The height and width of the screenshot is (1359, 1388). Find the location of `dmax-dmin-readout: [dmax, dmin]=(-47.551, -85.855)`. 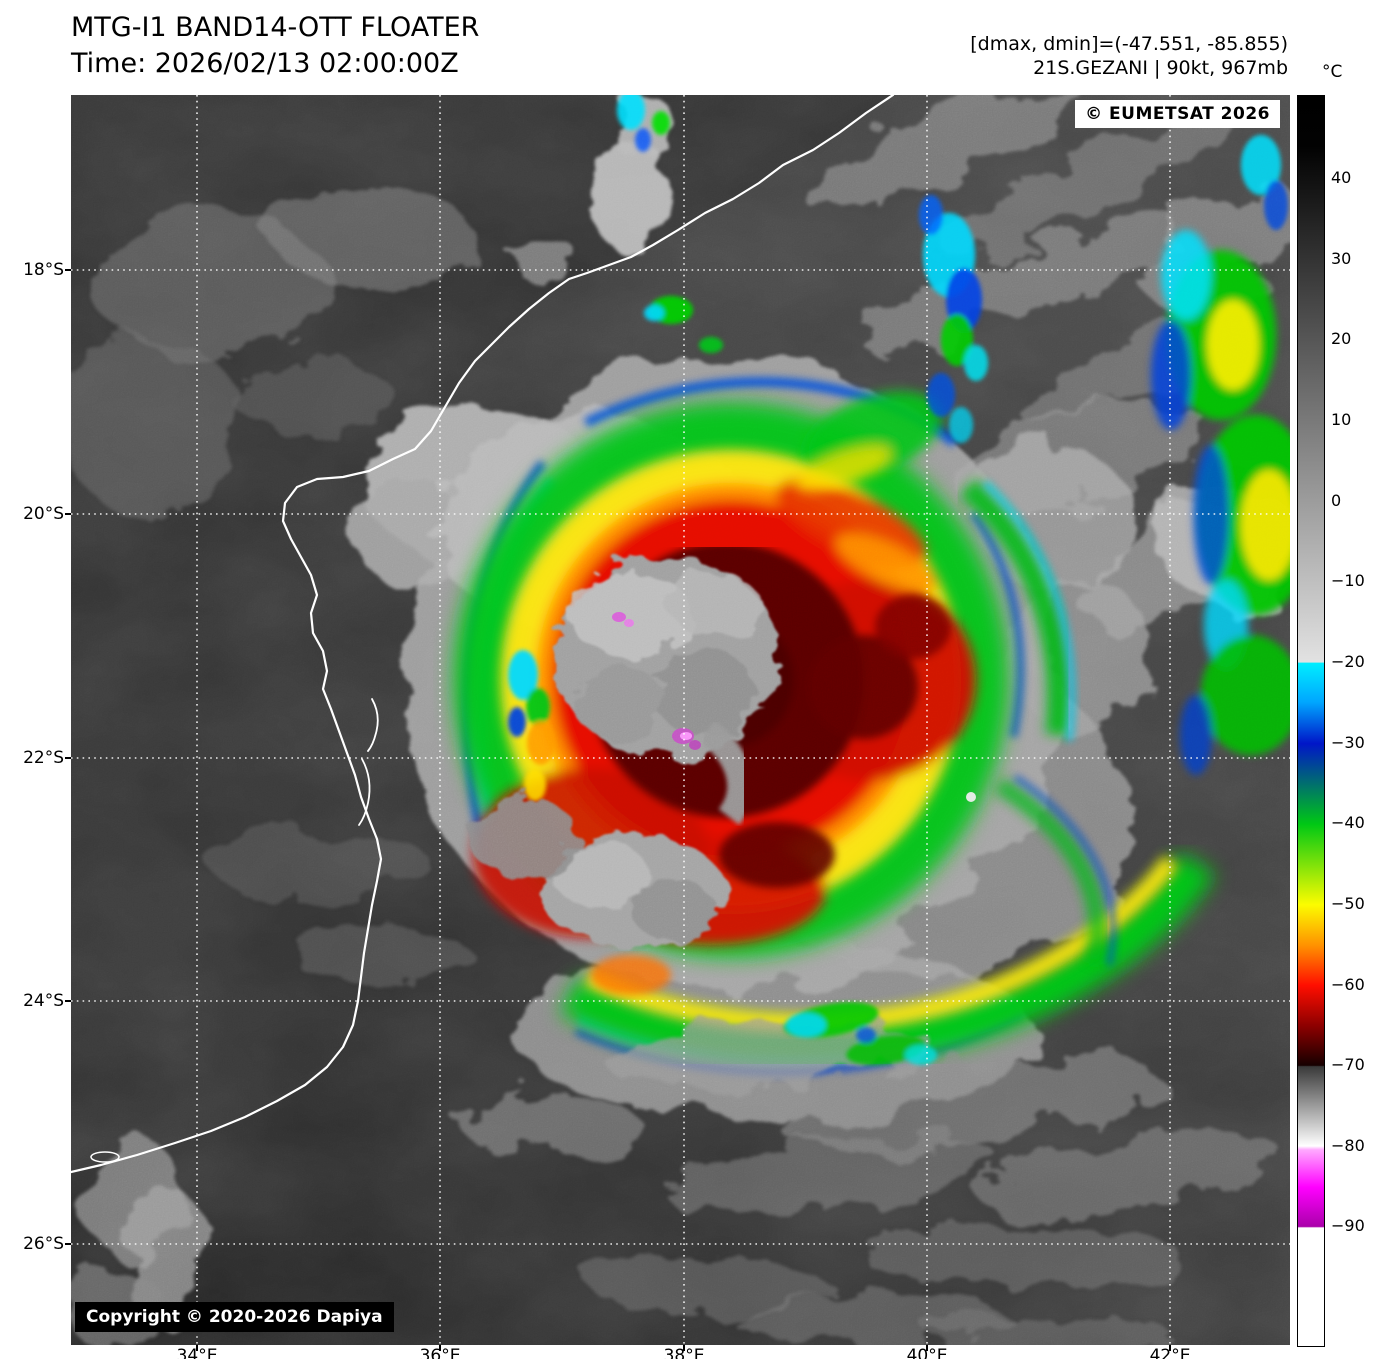

dmax-dmin-readout: [dmax, dmin]=(-47.551, -85.855) is located at coordinates (1129, 44).